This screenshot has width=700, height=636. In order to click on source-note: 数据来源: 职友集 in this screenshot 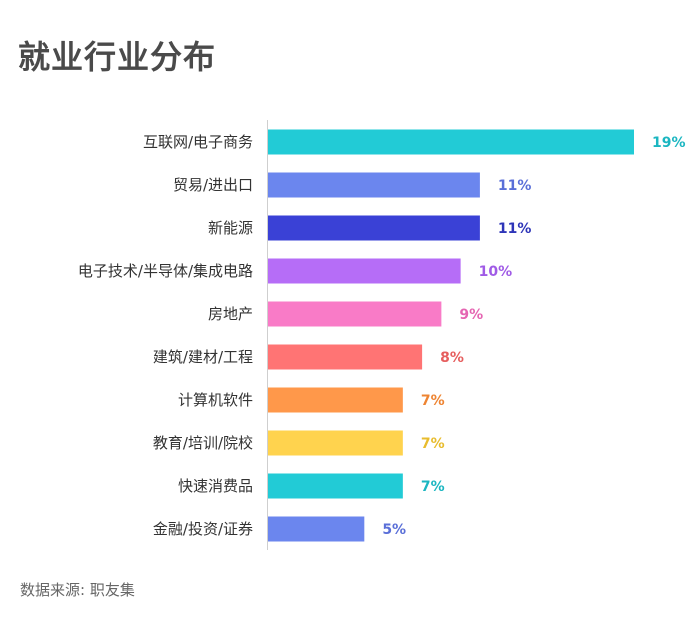, I will do `click(77, 590)`.